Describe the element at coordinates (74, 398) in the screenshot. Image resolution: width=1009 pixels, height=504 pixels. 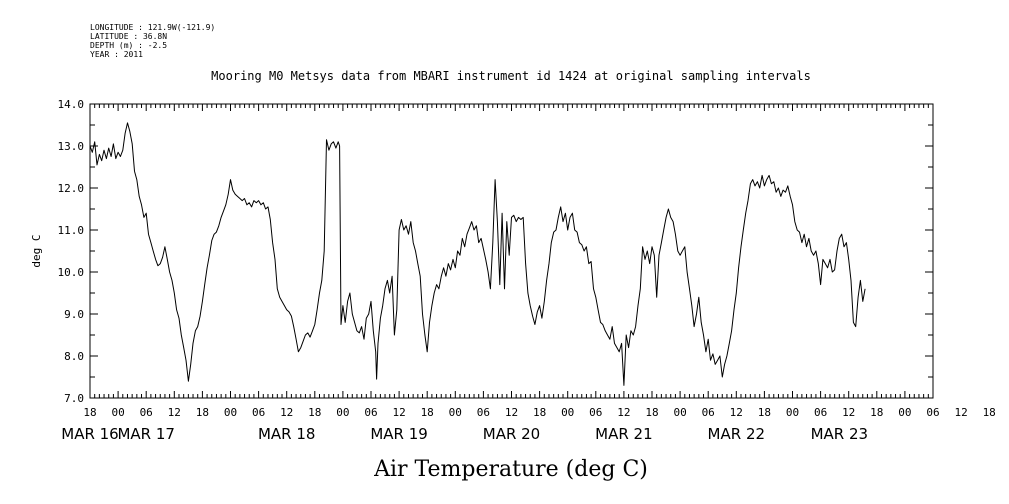
I see `y-tick-label: 7.0` at that location.